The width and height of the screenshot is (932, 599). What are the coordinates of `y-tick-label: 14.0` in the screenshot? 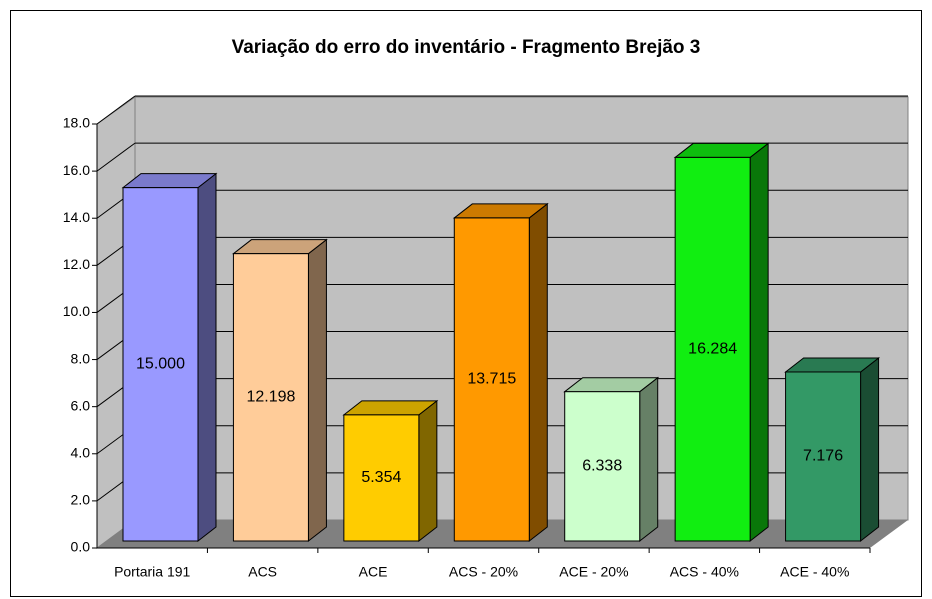 It's located at (76, 217).